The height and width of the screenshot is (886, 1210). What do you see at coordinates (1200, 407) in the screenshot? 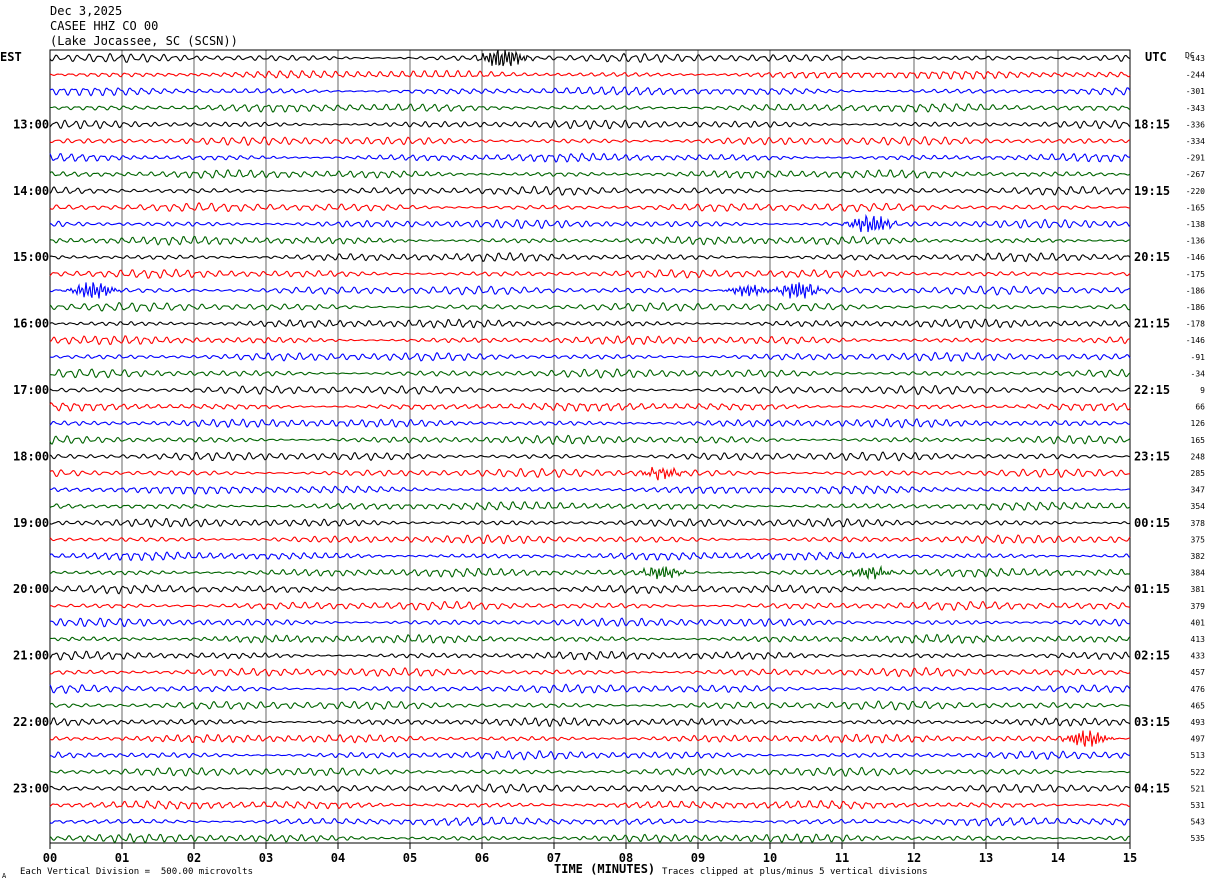
I see `dc-offset-label: 66` at bounding box center [1200, 407].